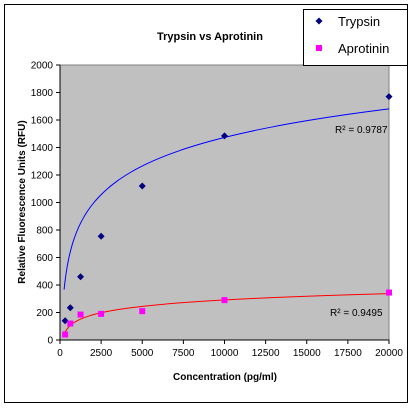 The image size is (412, 412). Describe the element at coordinates (361, 130) in the screenshot. I see `trypsin-r2-label: R² = 0.9787` at that location.